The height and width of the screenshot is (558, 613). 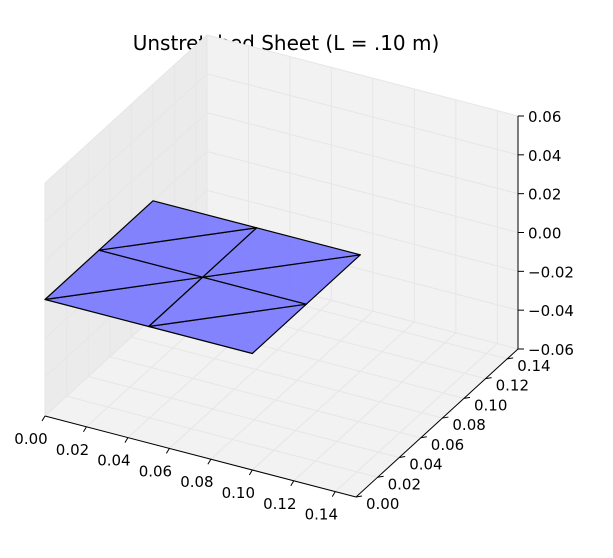 I want to click on x-axis-line, so click(x=200, y=456).